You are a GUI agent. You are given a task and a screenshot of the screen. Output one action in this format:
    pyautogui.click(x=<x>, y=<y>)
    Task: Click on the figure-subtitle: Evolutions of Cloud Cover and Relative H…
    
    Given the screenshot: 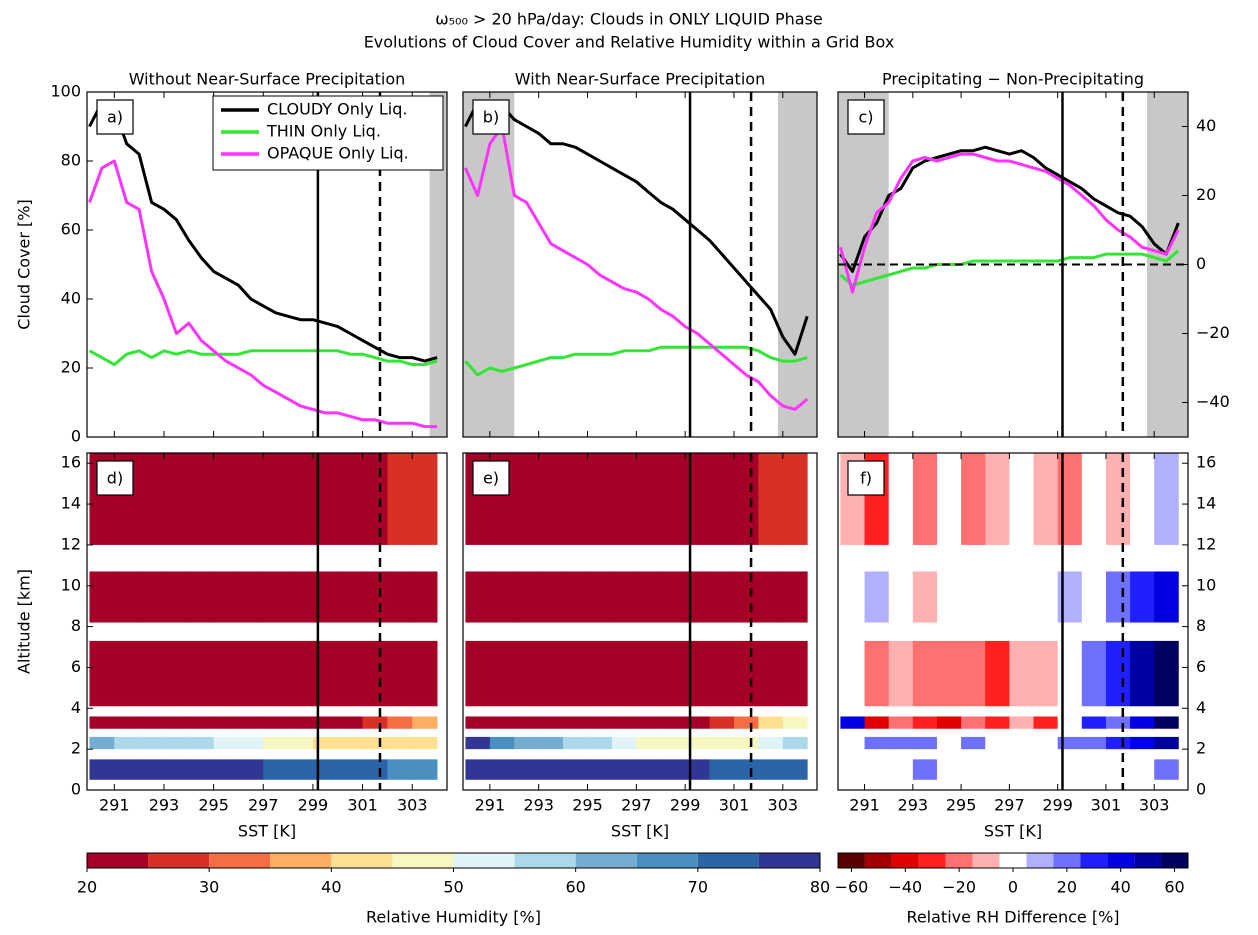 What is the action you would take?
    pyautogui.click(x=629, y=42)
    